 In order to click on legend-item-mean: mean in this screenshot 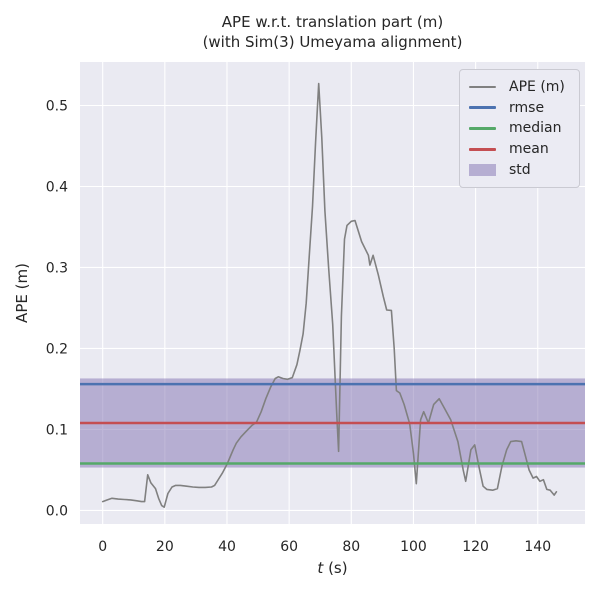, I will do `click(519, 149)`.